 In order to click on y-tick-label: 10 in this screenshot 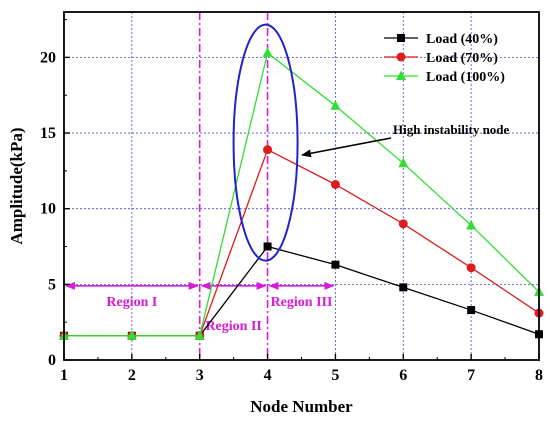, I will do `click(48, 209)`.